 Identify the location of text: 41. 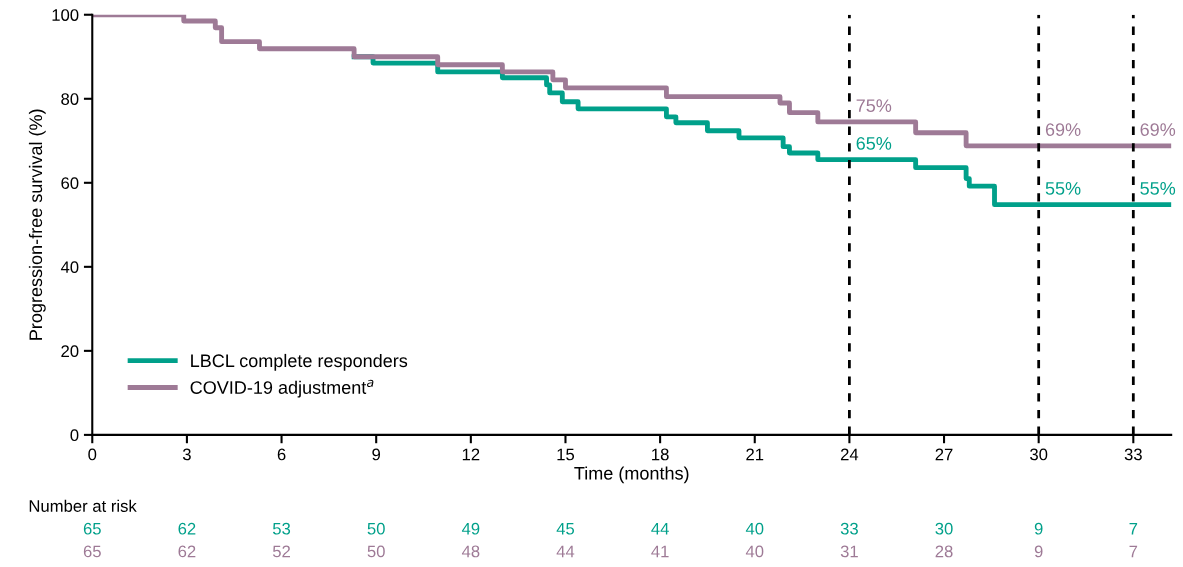
(660, 551).